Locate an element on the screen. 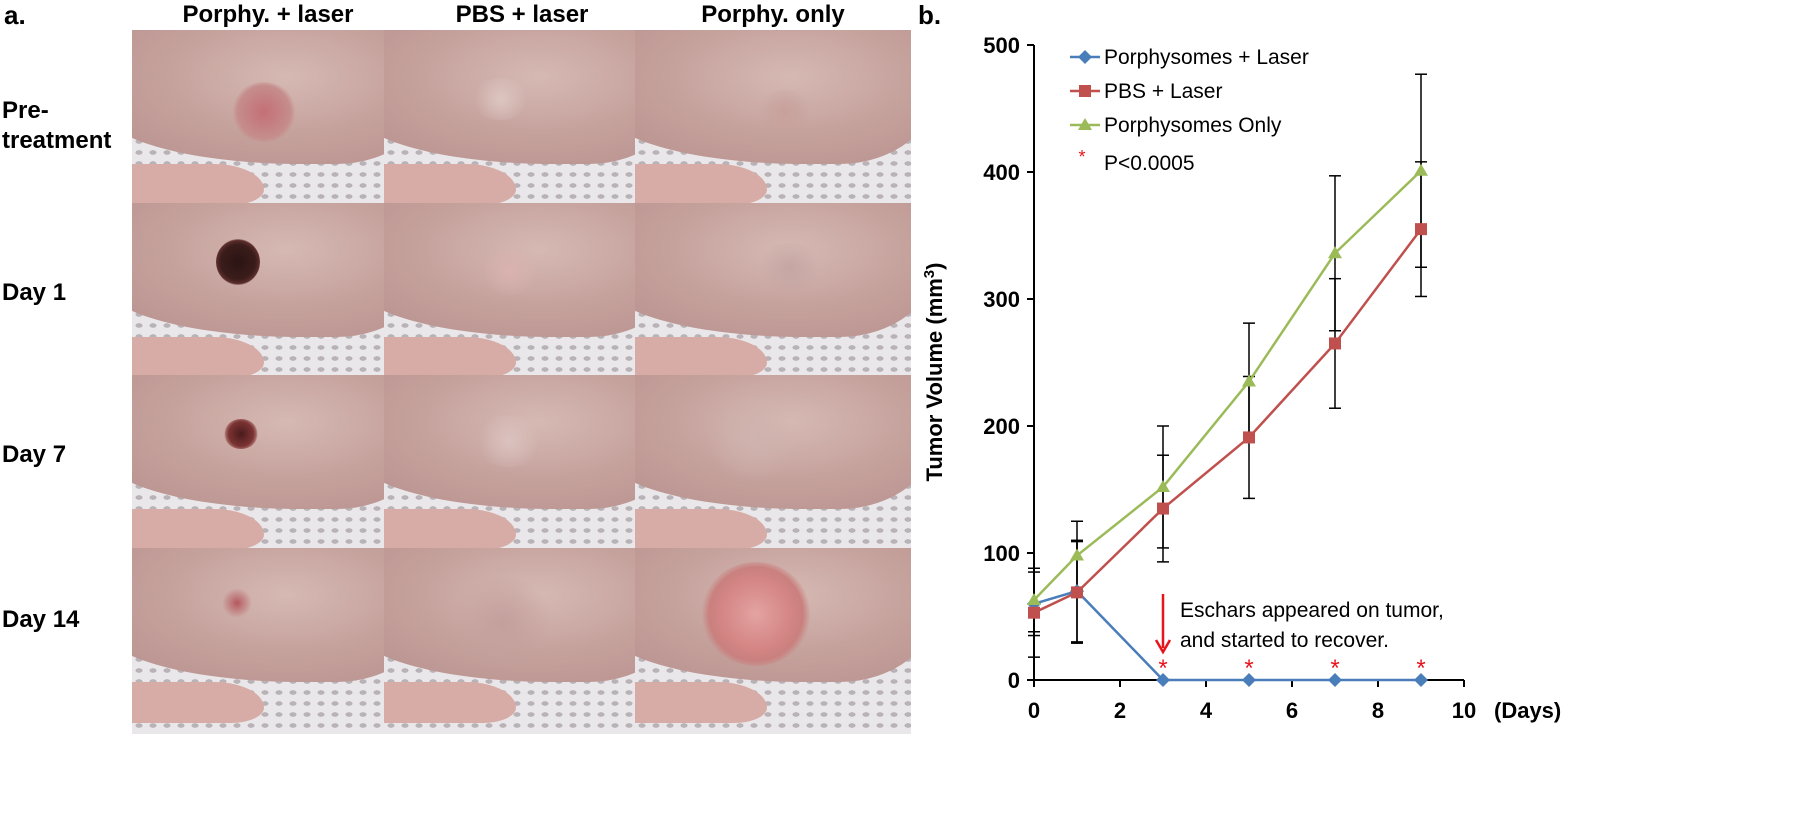 The image size is (1800, 832). y-tick-label: 300 is located at coordinates (1001, 299).